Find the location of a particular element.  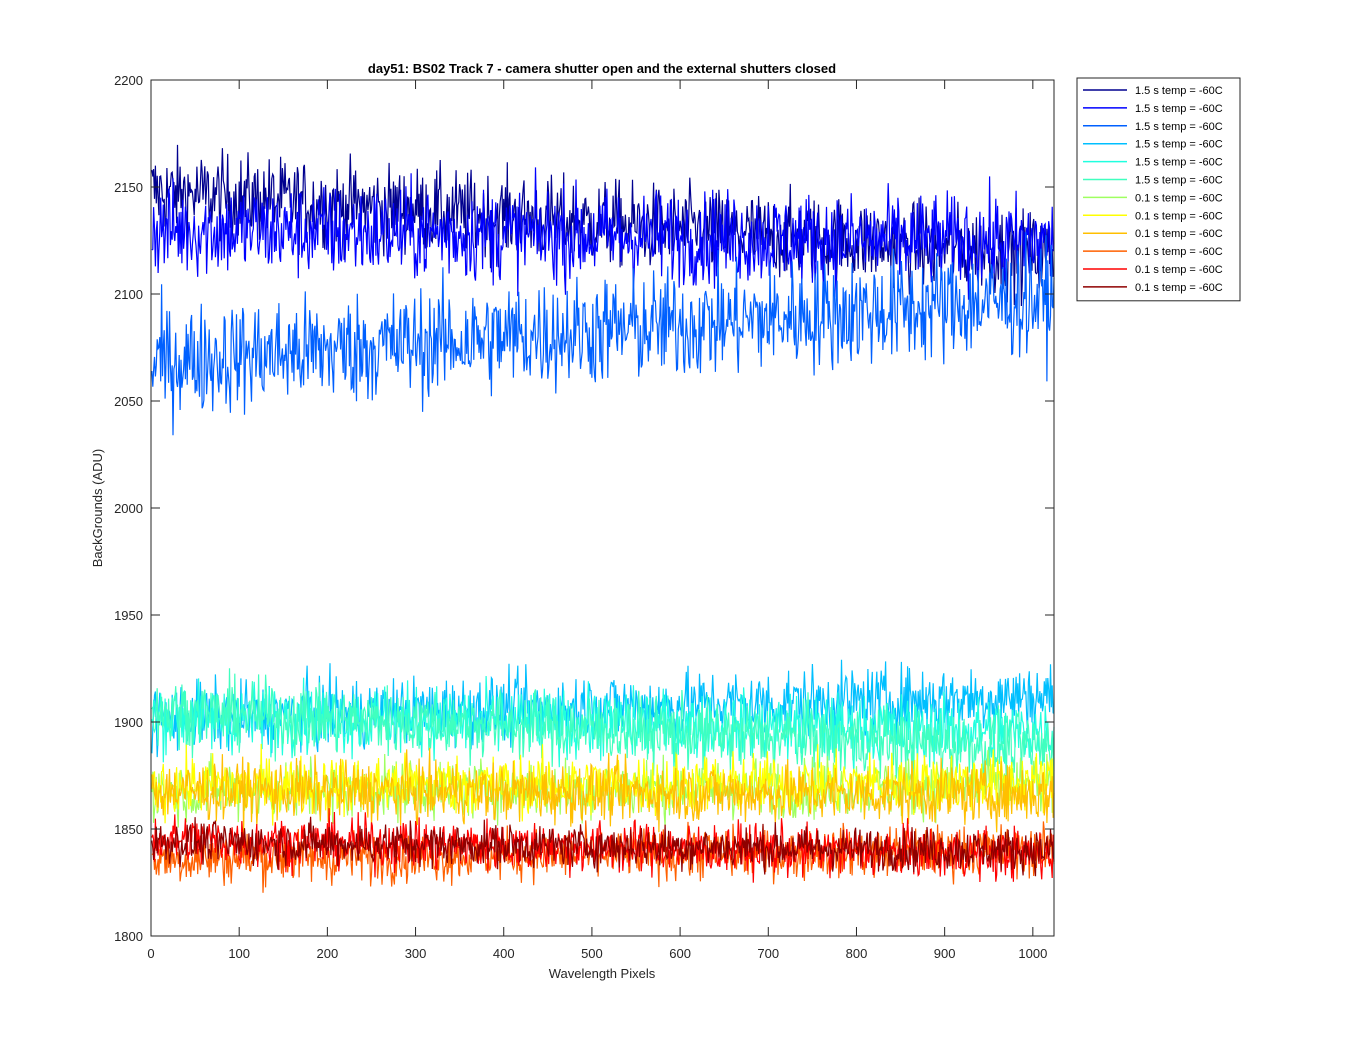

y-tick-label: 2000 is located at coordinates (128, 508).